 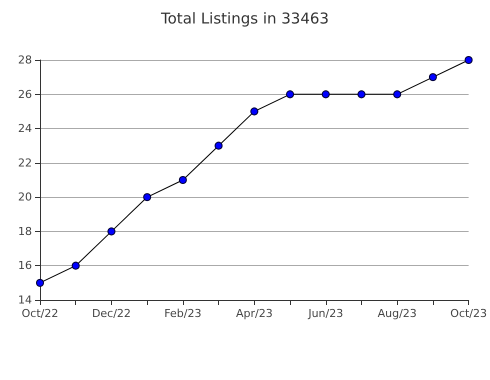 What do you see at coordinates (397, 313) in the screenshot?
I see `x-tick-label: Aug/23` at bounding box center [397, 313].